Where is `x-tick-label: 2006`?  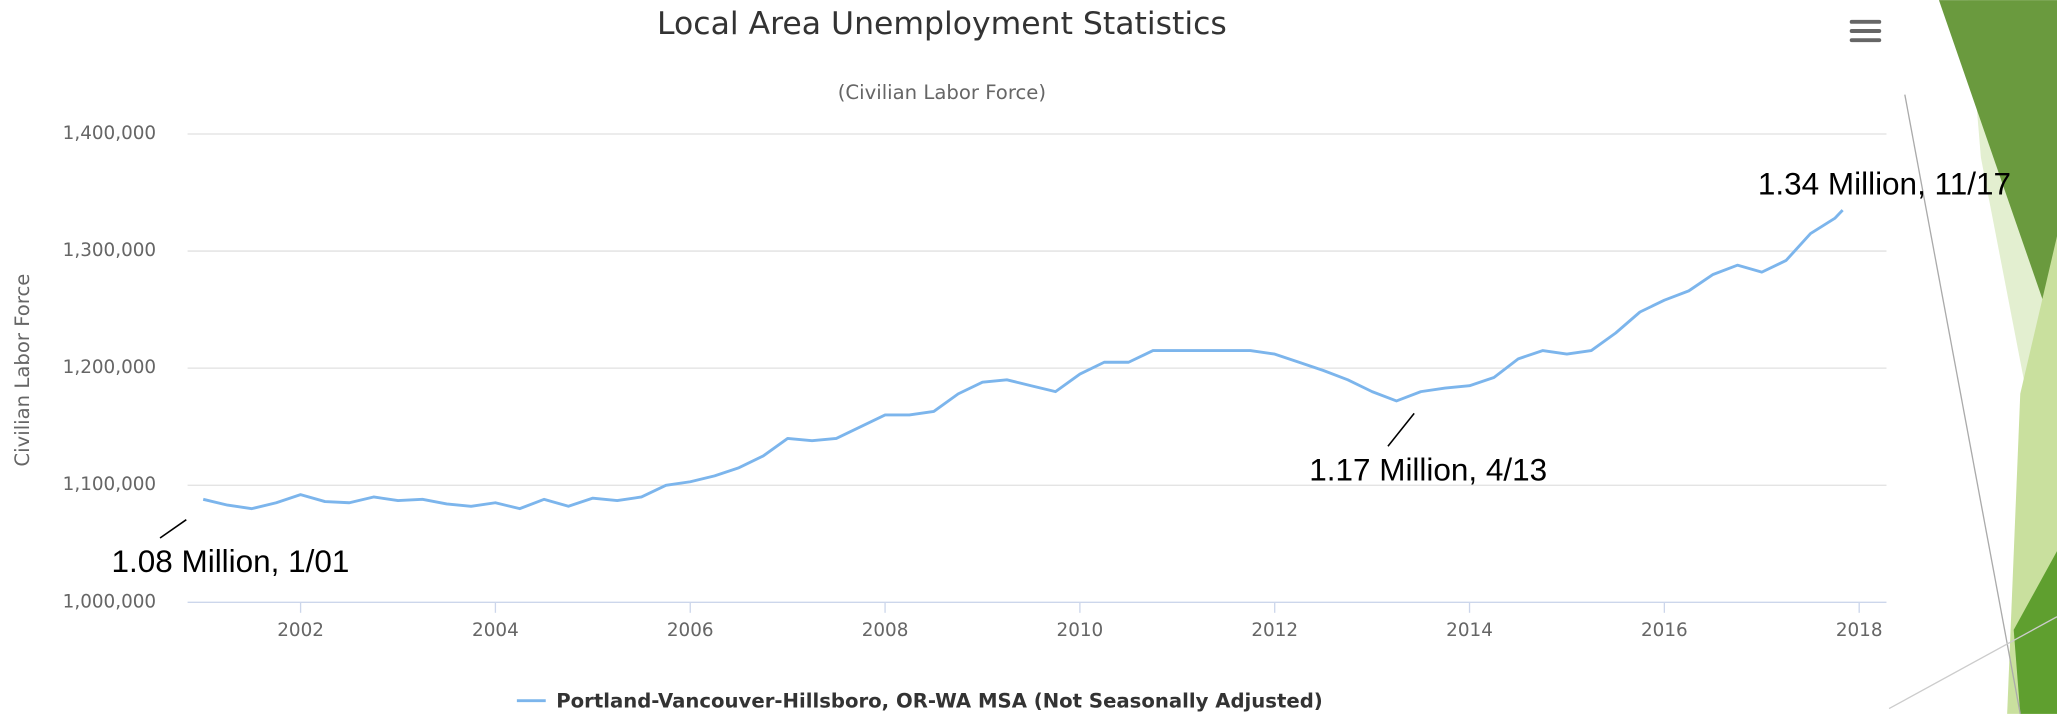
x-tick-label: 2006 is located at coordinates (690, 630).